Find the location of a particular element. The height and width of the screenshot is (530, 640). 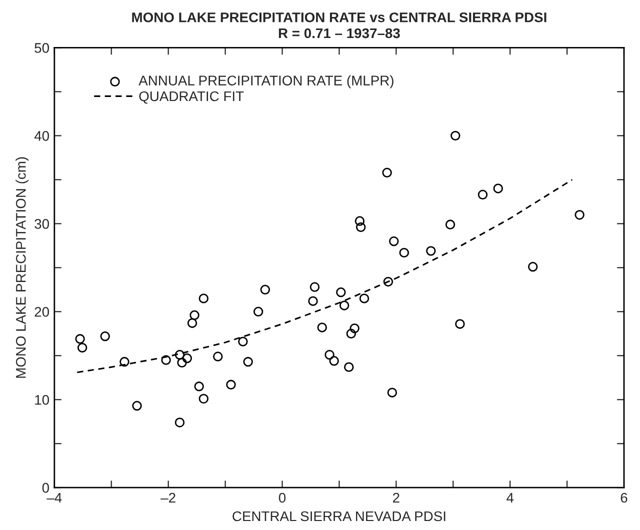

y-tick-label: 10 is located at coordinates (42, 399).